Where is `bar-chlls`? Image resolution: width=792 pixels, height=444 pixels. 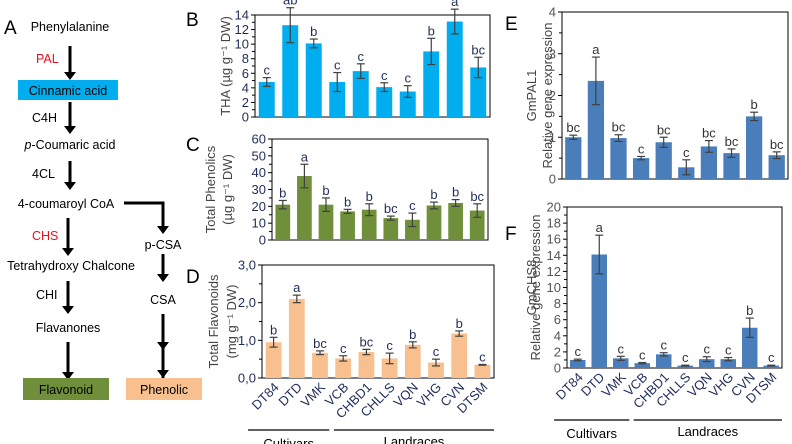 bar-chlls is located at coordinates (685, 366).